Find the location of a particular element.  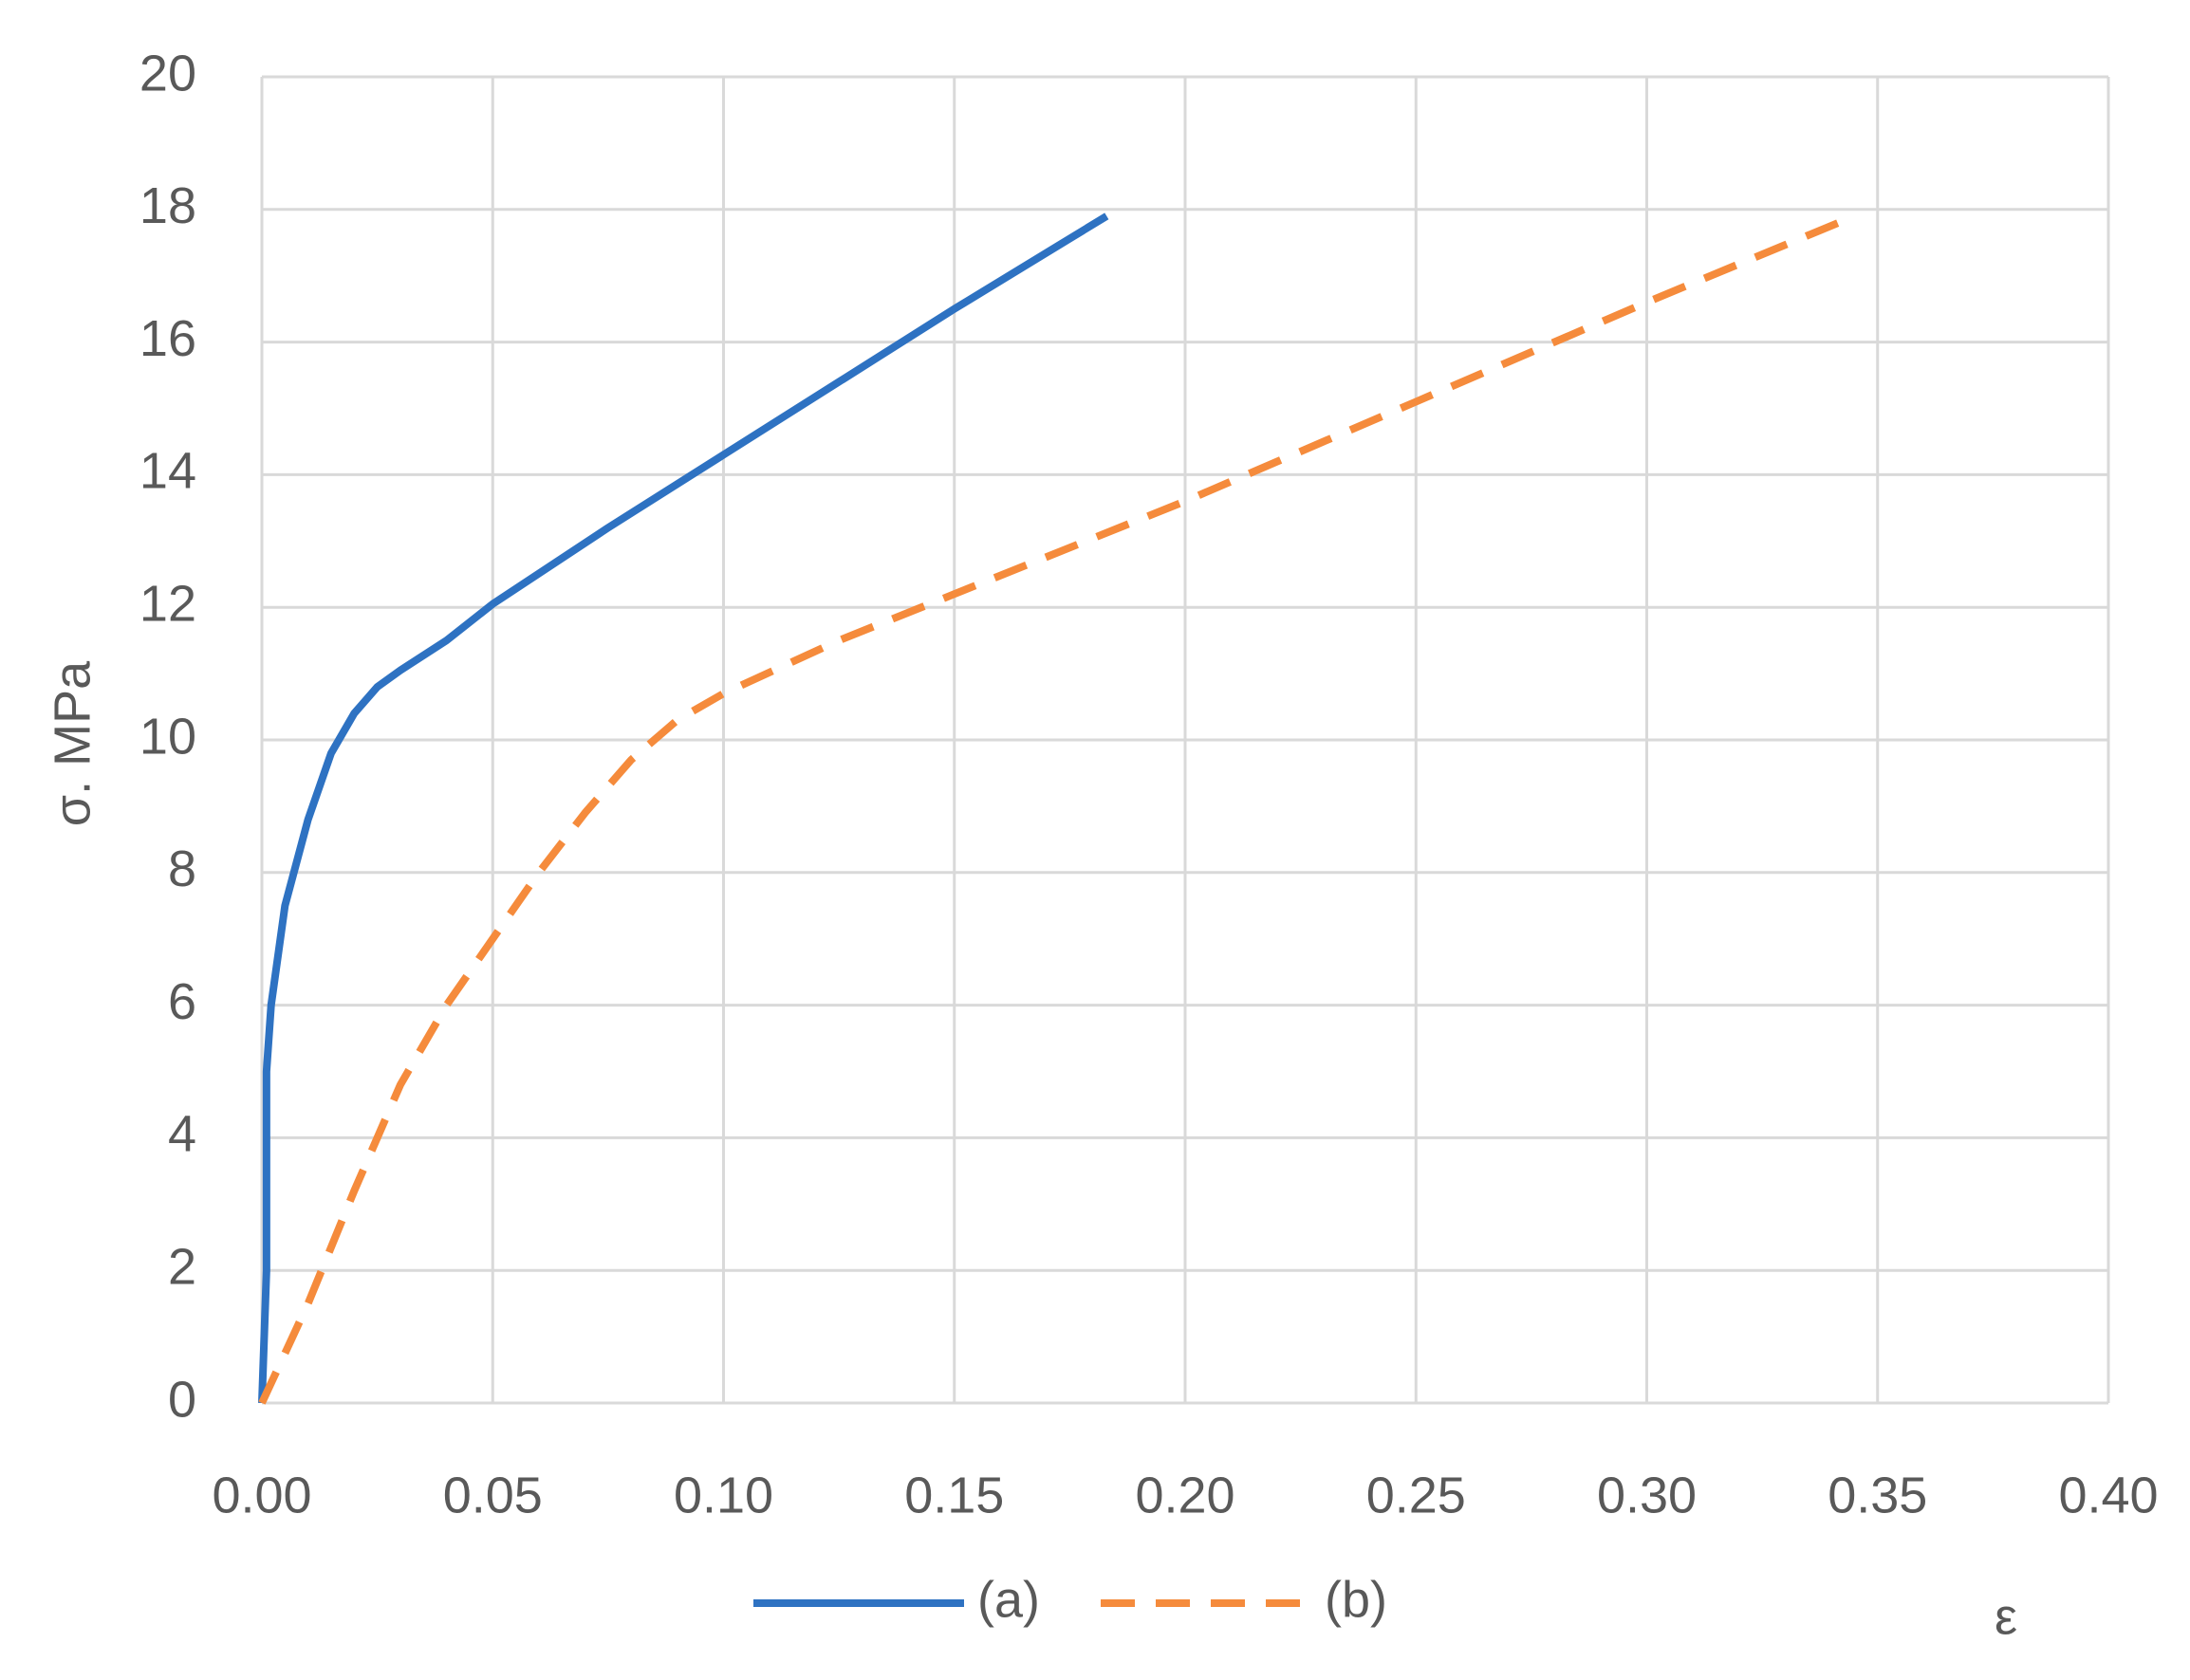

y-tick-label: 8 is located at coordinates (182, 868).